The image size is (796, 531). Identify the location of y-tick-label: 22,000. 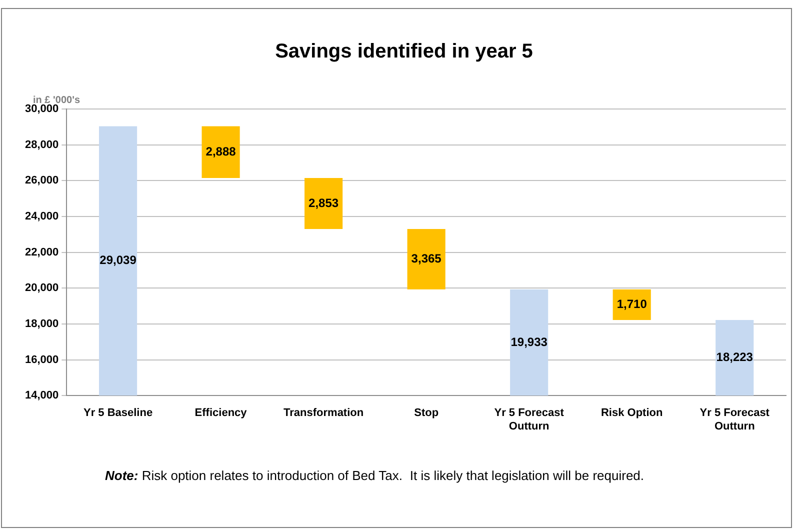
(41, 252).